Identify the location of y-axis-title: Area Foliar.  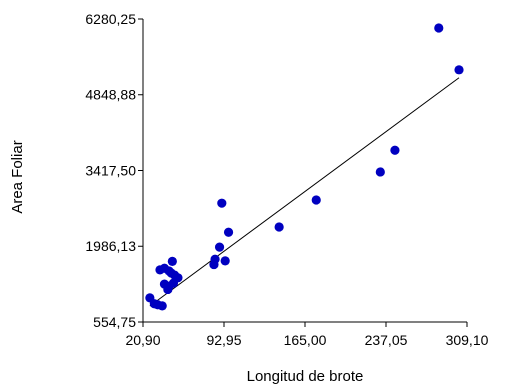
(17, 176).